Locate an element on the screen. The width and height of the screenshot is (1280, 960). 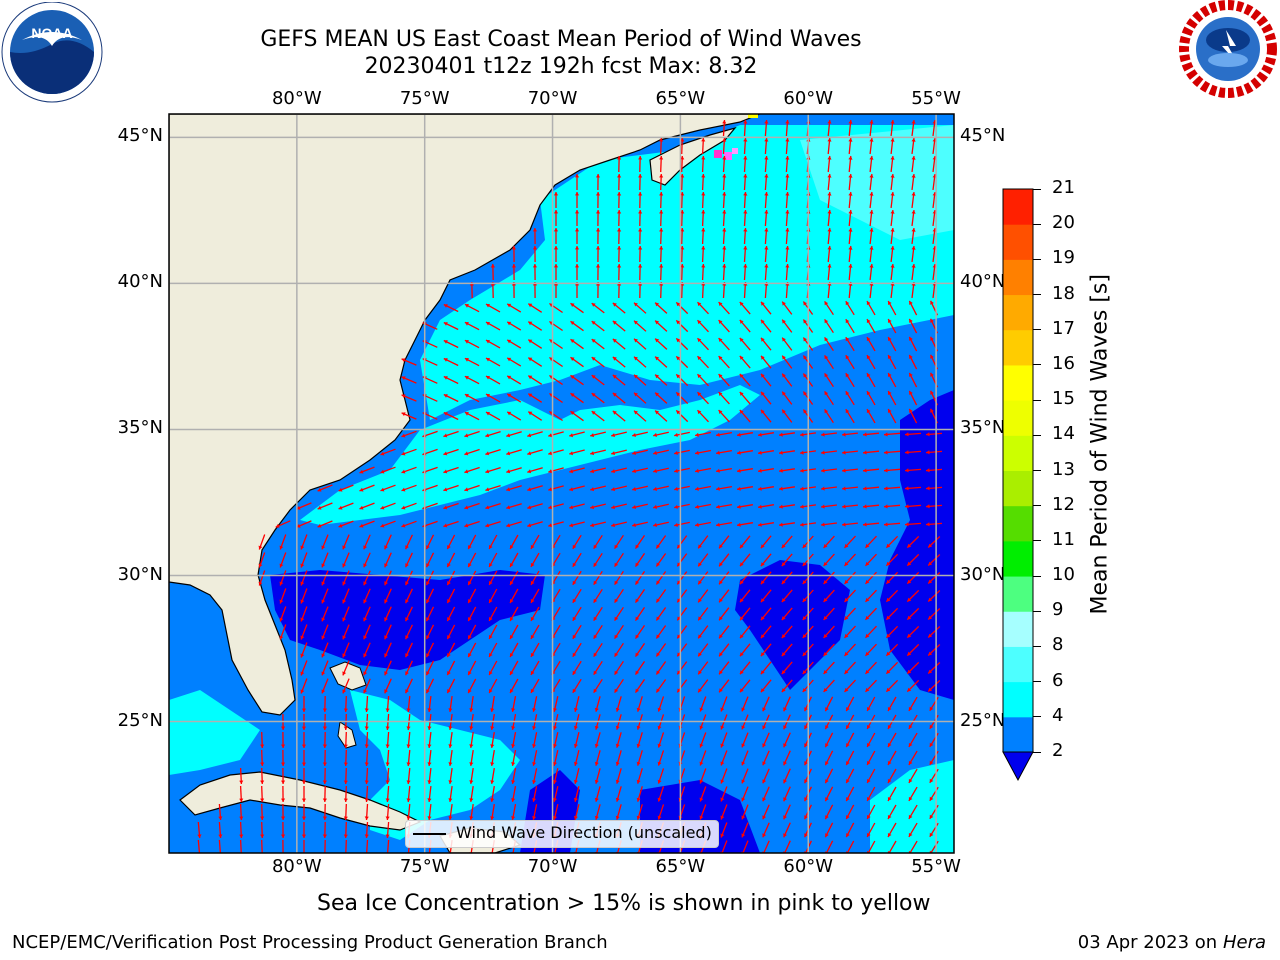
colorbar-segment is located at coordinates (1018, 382).